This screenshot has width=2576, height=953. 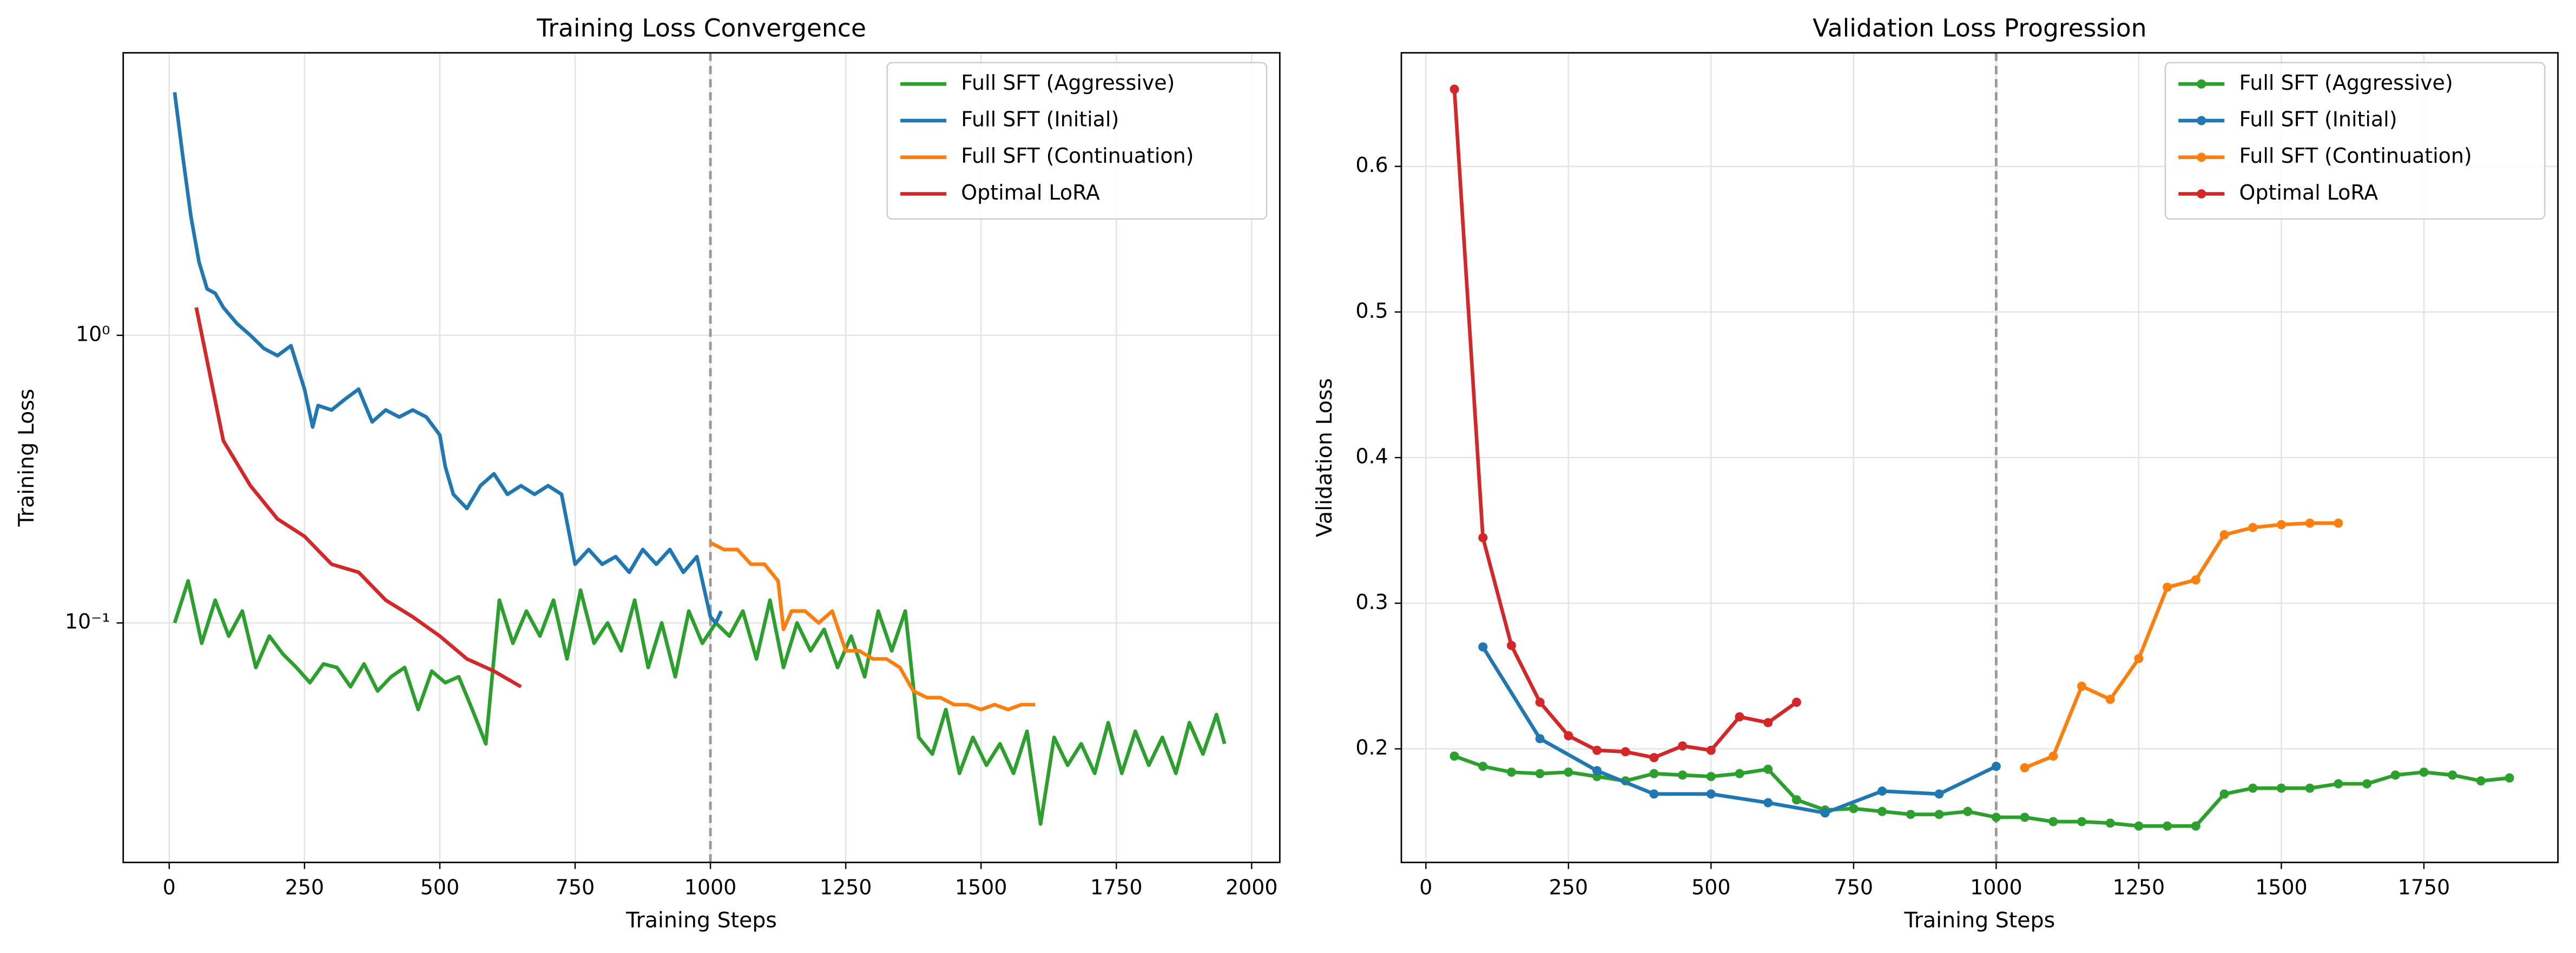 What do you see at coordinates (1030, 192) in the screenshot?
I see `legend-label: Optimal LoRA` at bounding box center [1030, 192].